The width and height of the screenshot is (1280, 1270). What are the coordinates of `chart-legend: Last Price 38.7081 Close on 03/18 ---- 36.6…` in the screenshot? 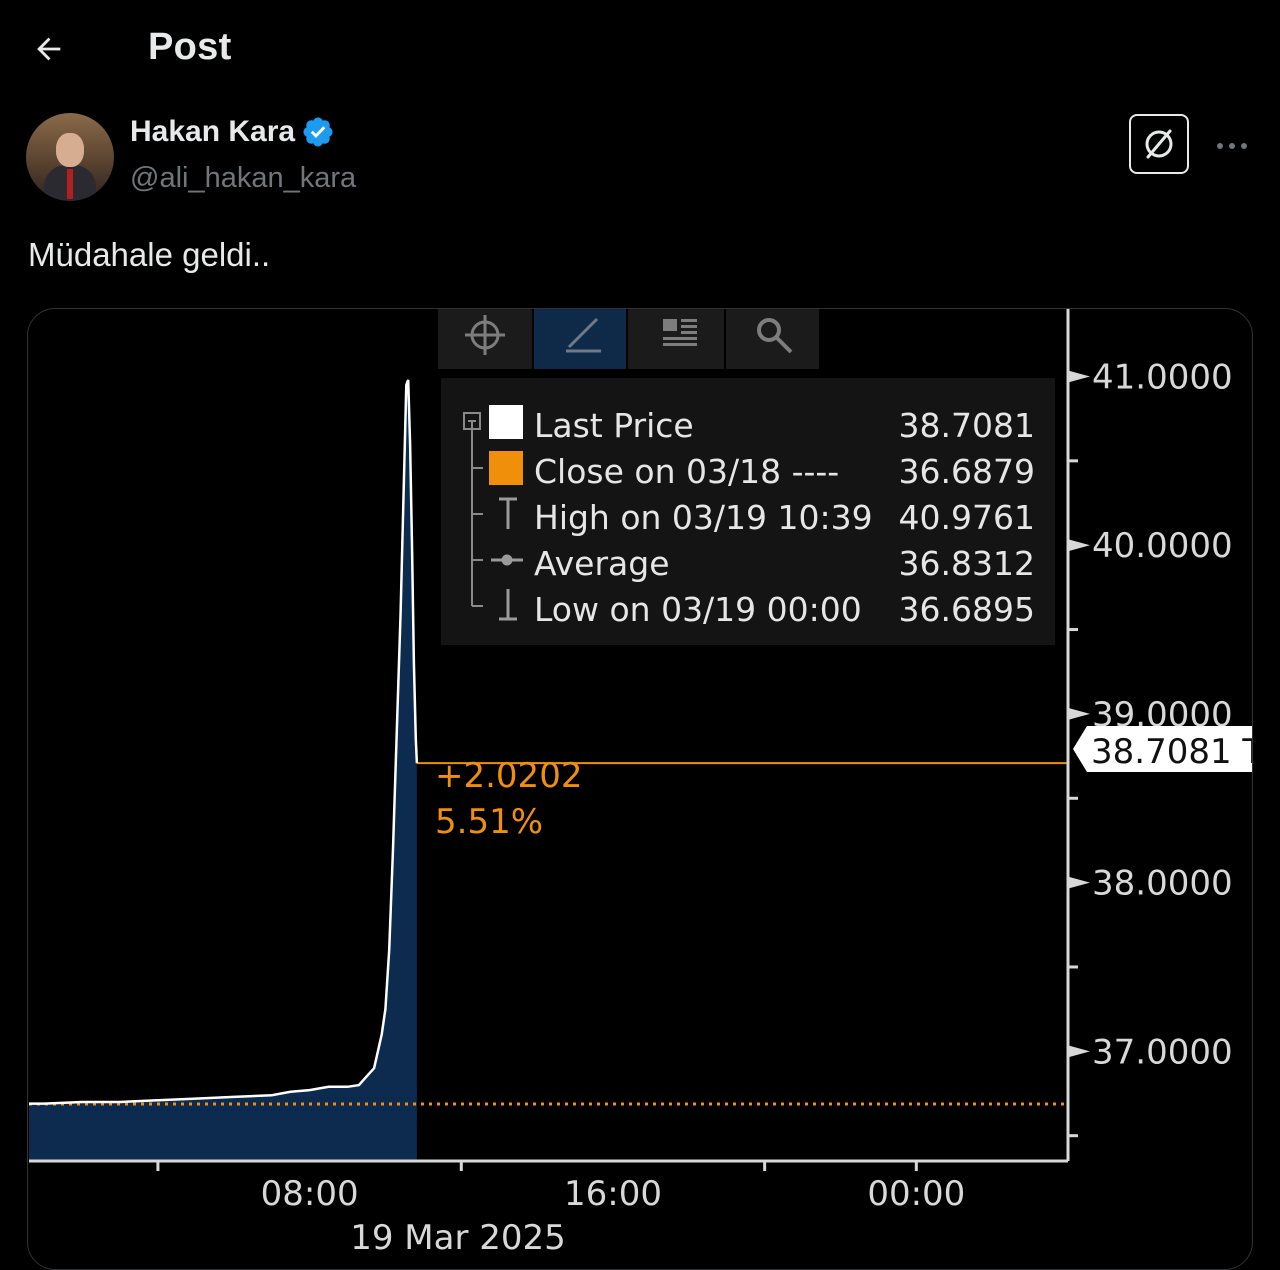 It's located at (748, 511).